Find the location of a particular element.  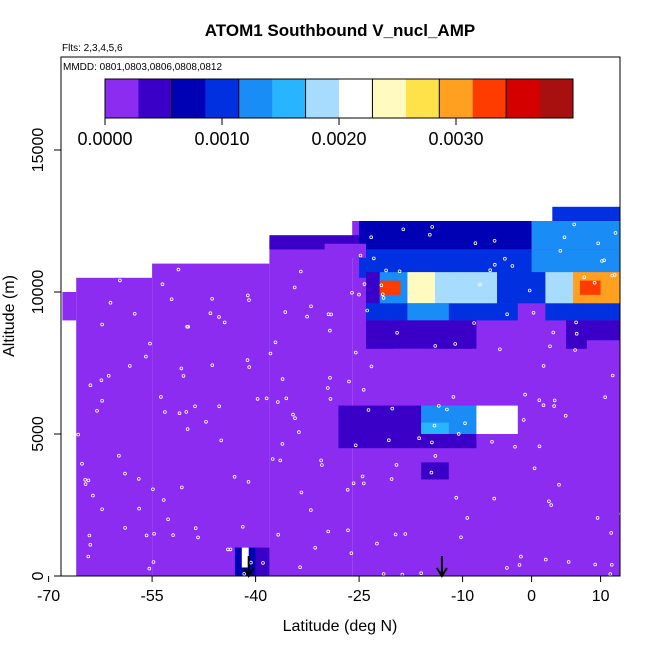

x-tick-label: -40 is located at coordinates (255, 596).